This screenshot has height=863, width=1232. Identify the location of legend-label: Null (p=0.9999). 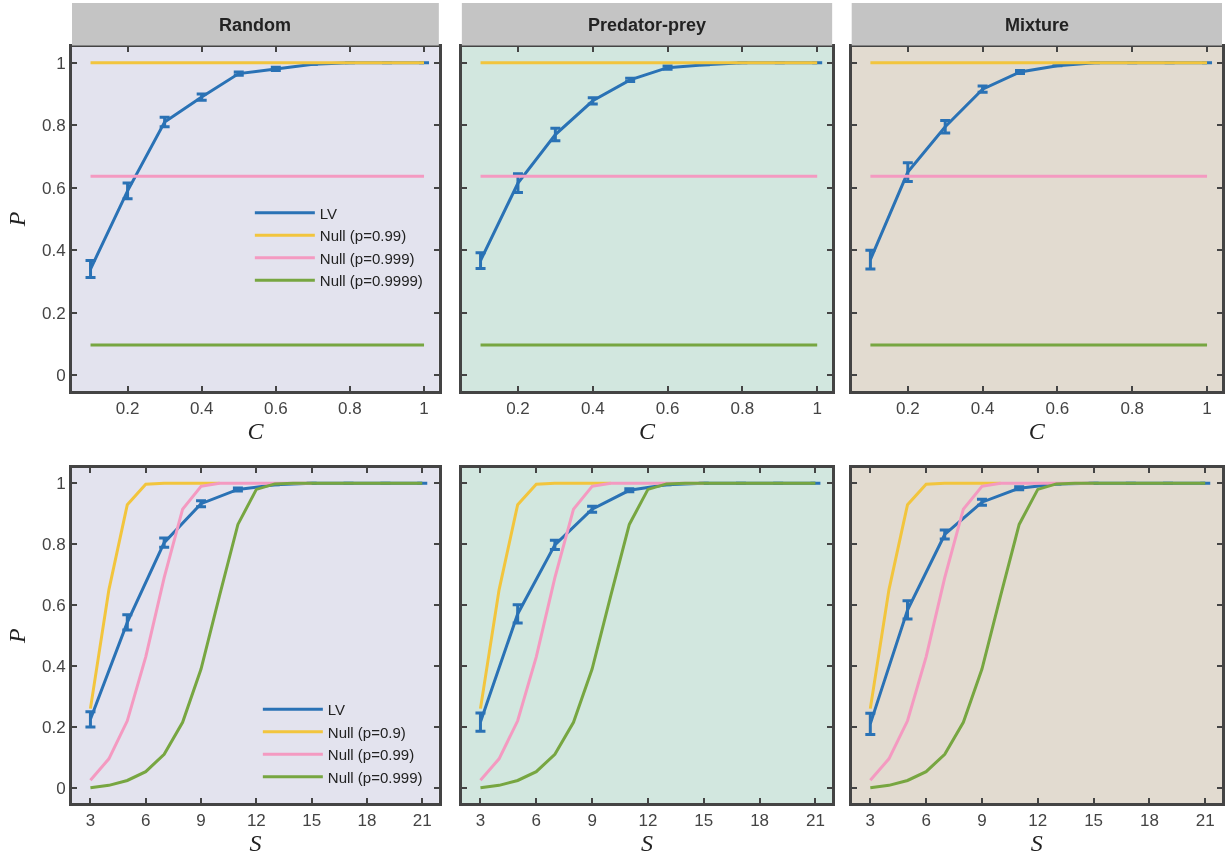
(371, 281).